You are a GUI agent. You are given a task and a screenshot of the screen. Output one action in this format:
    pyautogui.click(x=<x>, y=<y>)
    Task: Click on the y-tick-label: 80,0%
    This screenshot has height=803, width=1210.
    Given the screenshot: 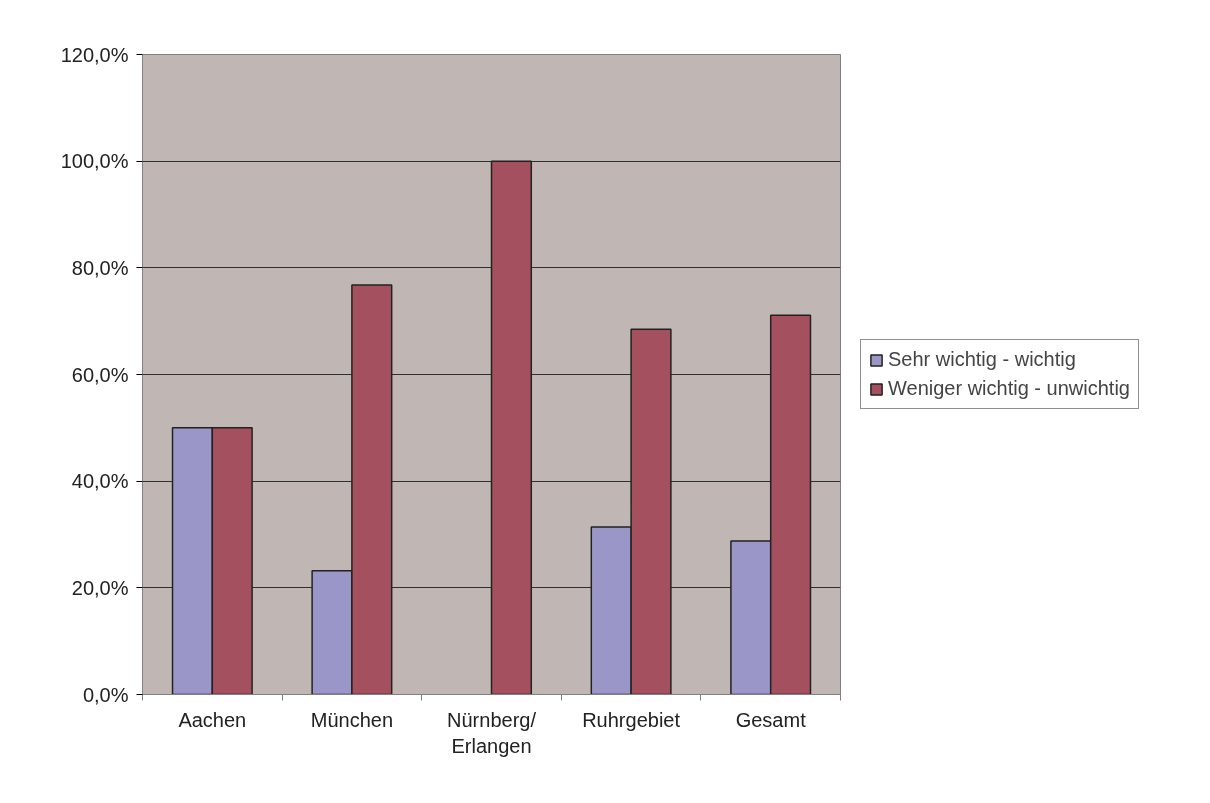 What is the action you would take?
    pyautogui.click(x=100, y=267)
    